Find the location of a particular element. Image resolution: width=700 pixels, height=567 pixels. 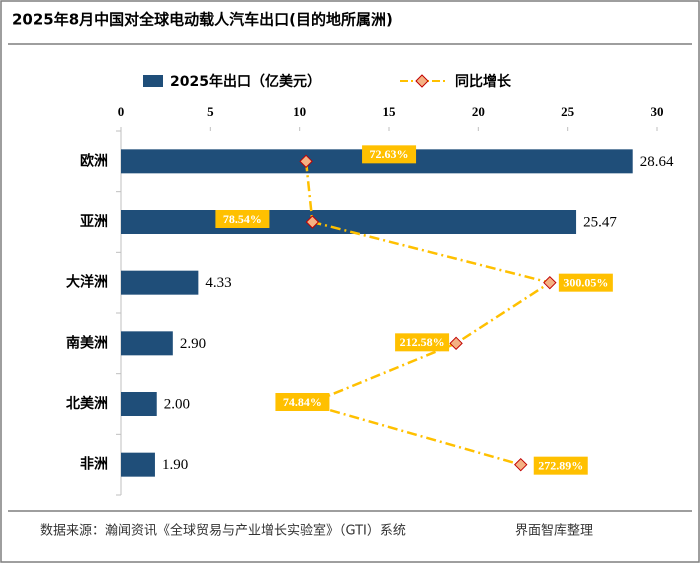

data-label: 300.05% is located at coordinates (585, 282).